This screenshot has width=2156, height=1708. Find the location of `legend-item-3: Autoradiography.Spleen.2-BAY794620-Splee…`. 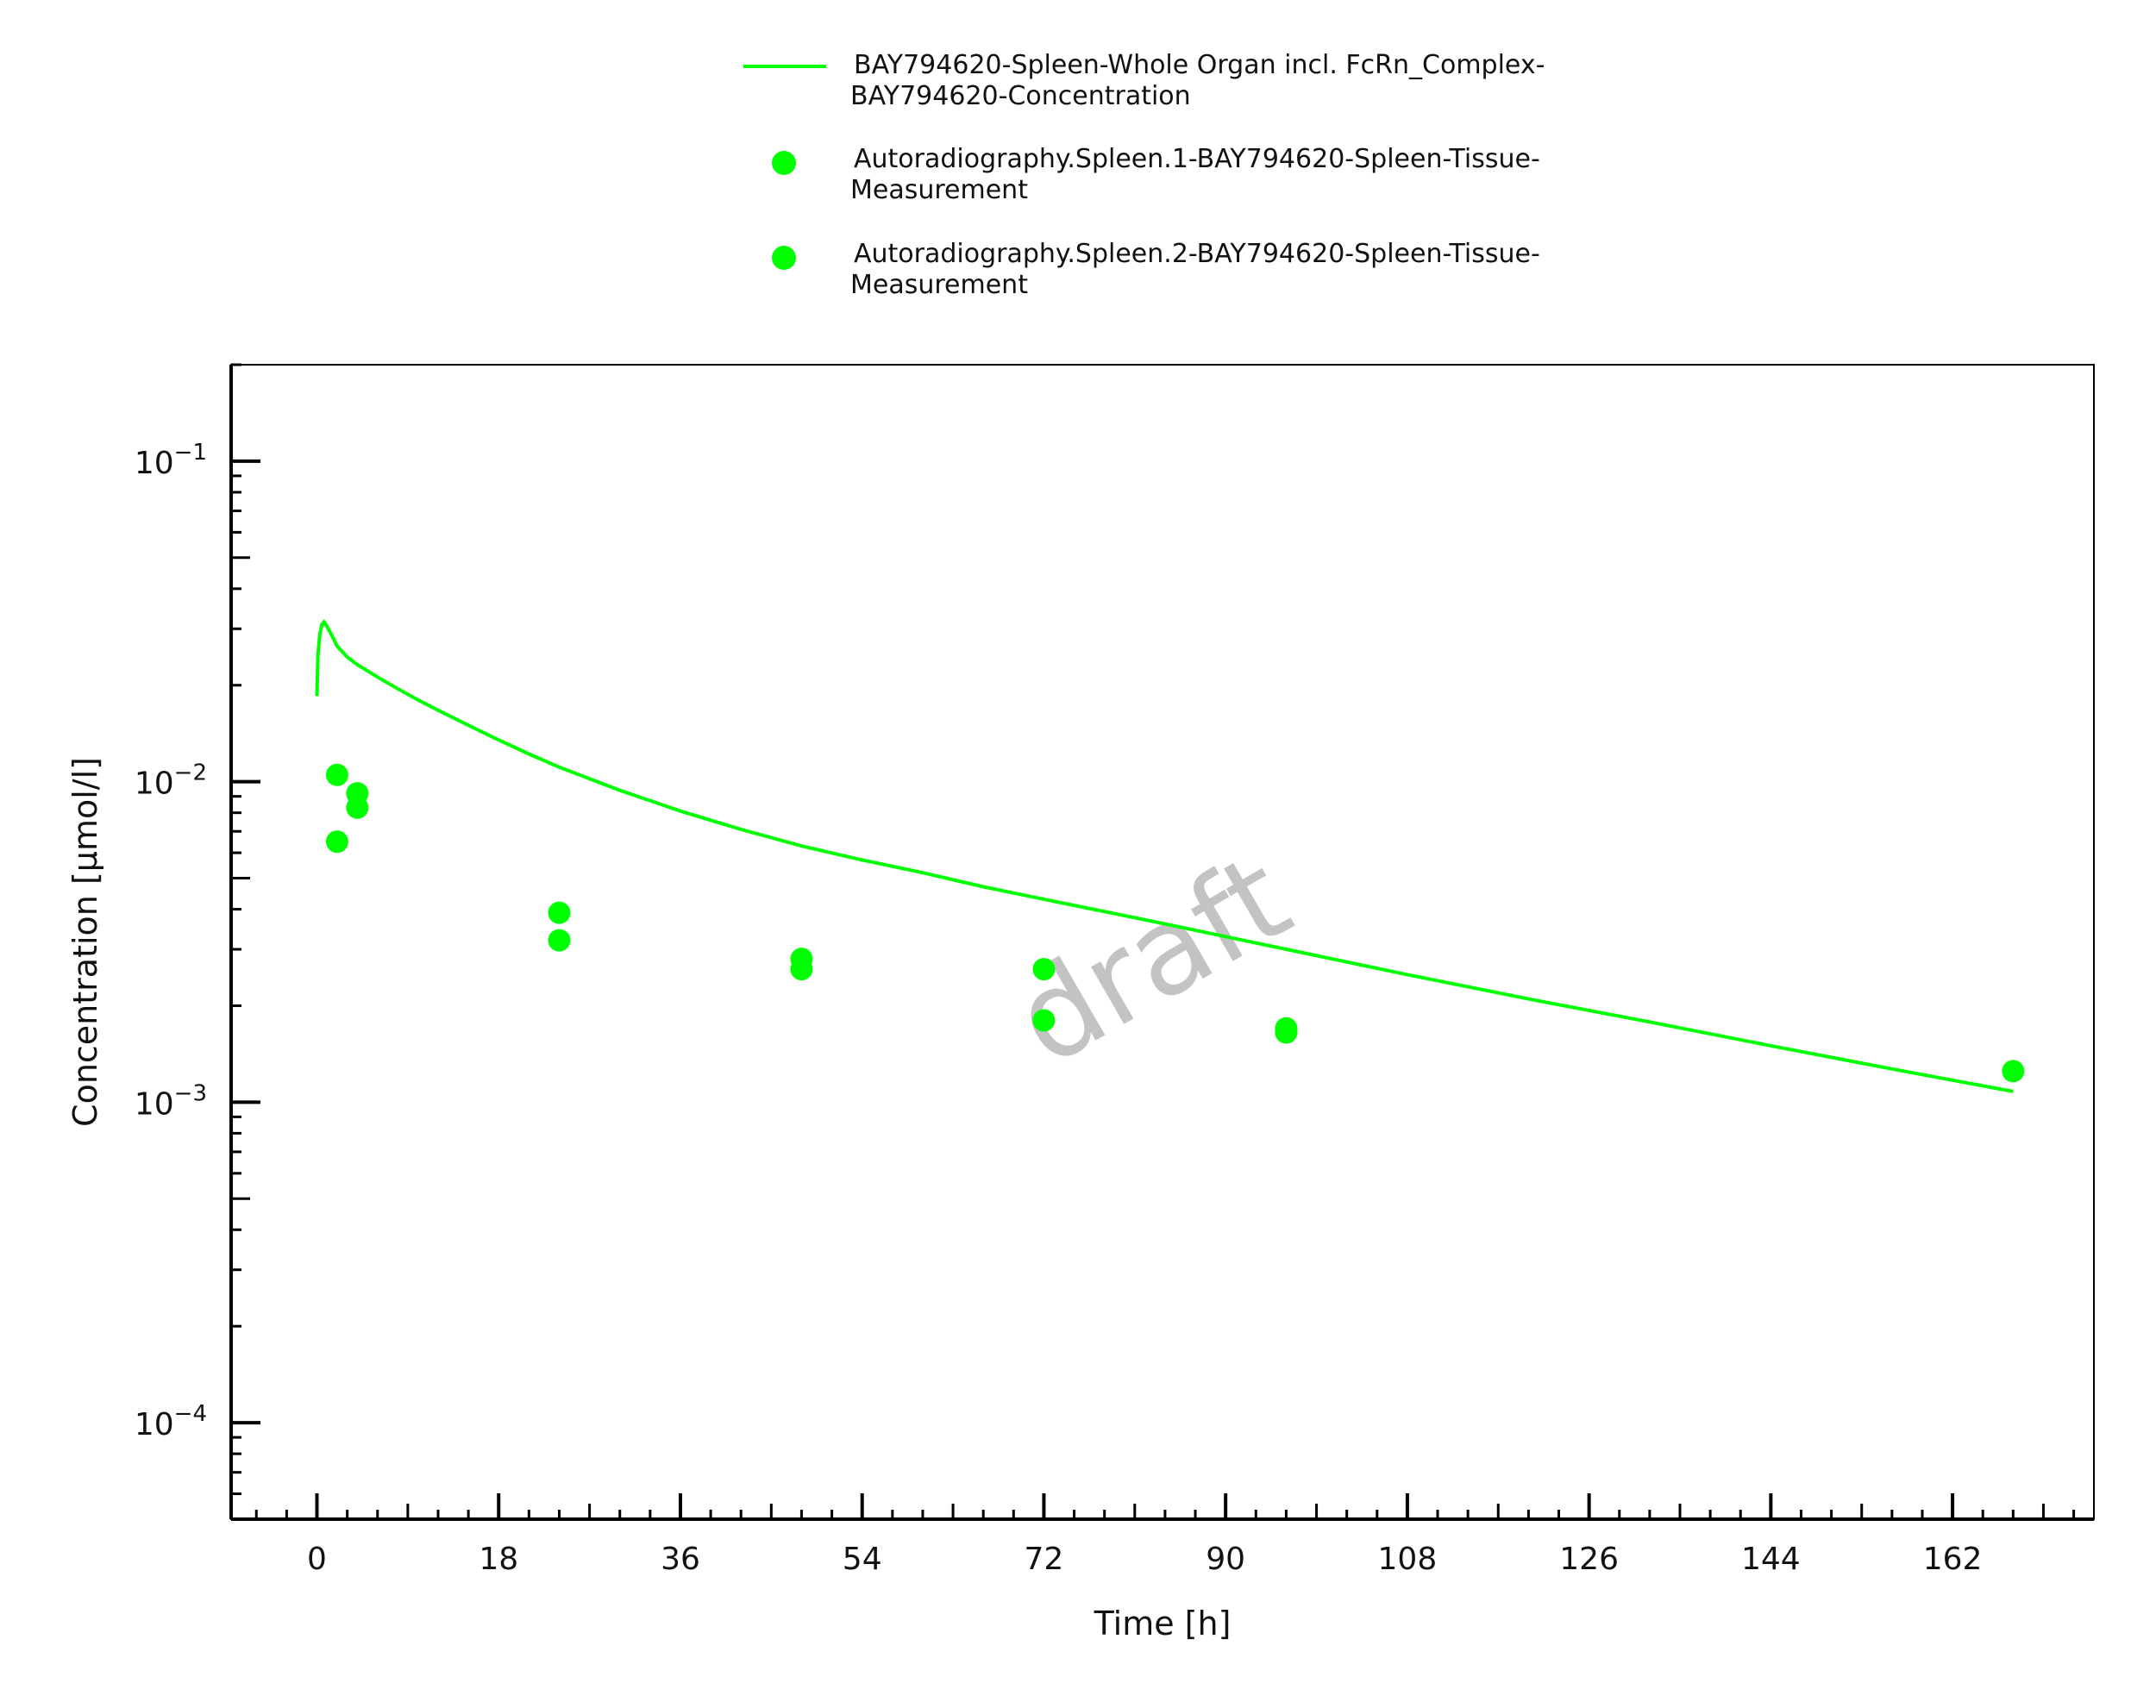

legend-item-3: Autoradiography.Spleen.2-BAY794620-Splee… is located at coordinates (1156, 269).